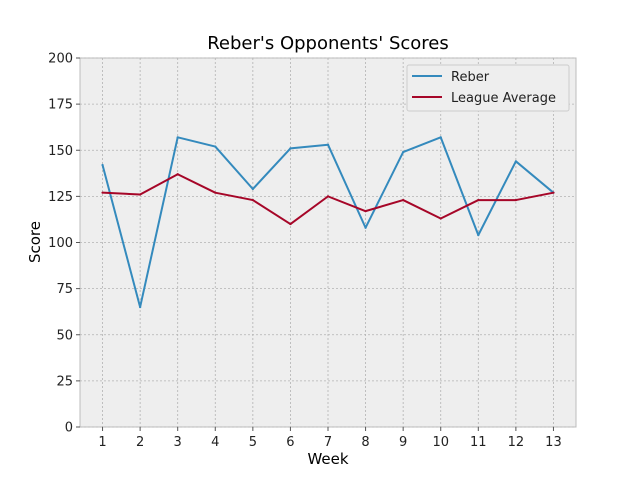  I want to click on x-tick-label: 10, so click(440, 442).